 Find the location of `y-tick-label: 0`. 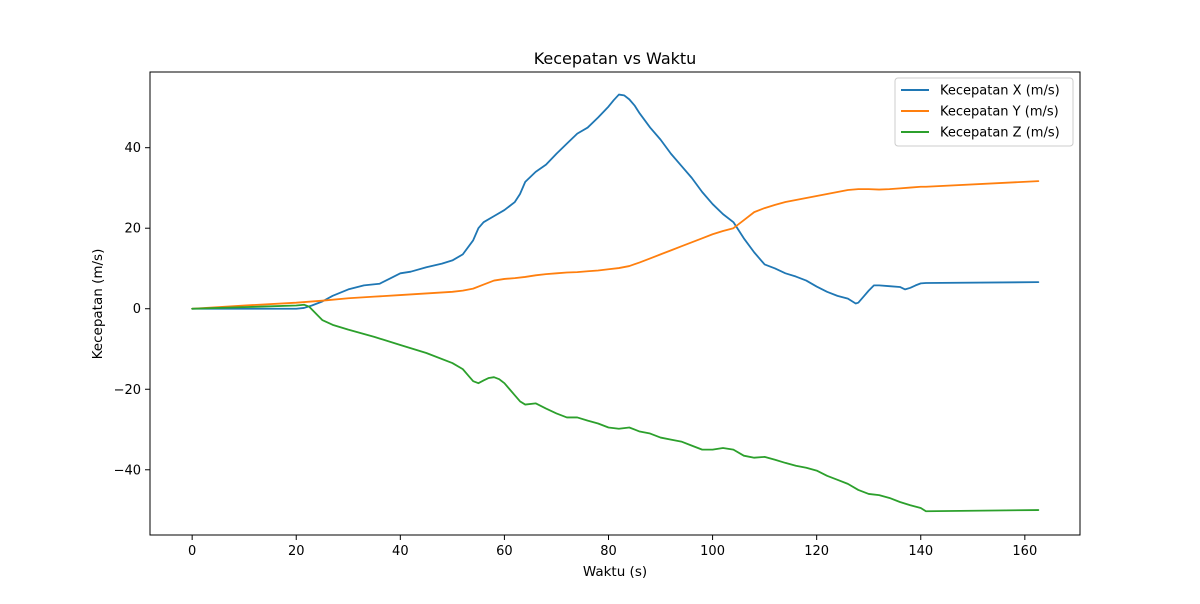

y-tick-label: 0 is located at coordinates (137, 309).